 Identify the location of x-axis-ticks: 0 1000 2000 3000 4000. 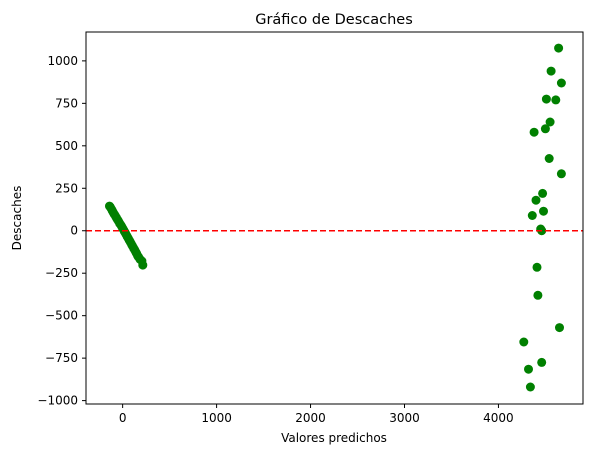
(316, 414).